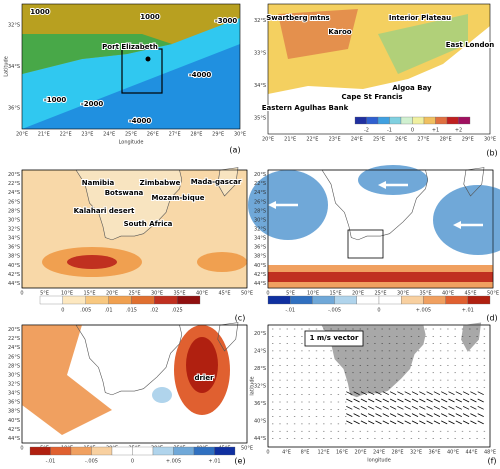 The width and height of the screenshot is (500, 469). What do you see at coordinates (14, 357) in the screenshot?
I see `lat-tick-label: 26°S` at bounding box center [14, 357].